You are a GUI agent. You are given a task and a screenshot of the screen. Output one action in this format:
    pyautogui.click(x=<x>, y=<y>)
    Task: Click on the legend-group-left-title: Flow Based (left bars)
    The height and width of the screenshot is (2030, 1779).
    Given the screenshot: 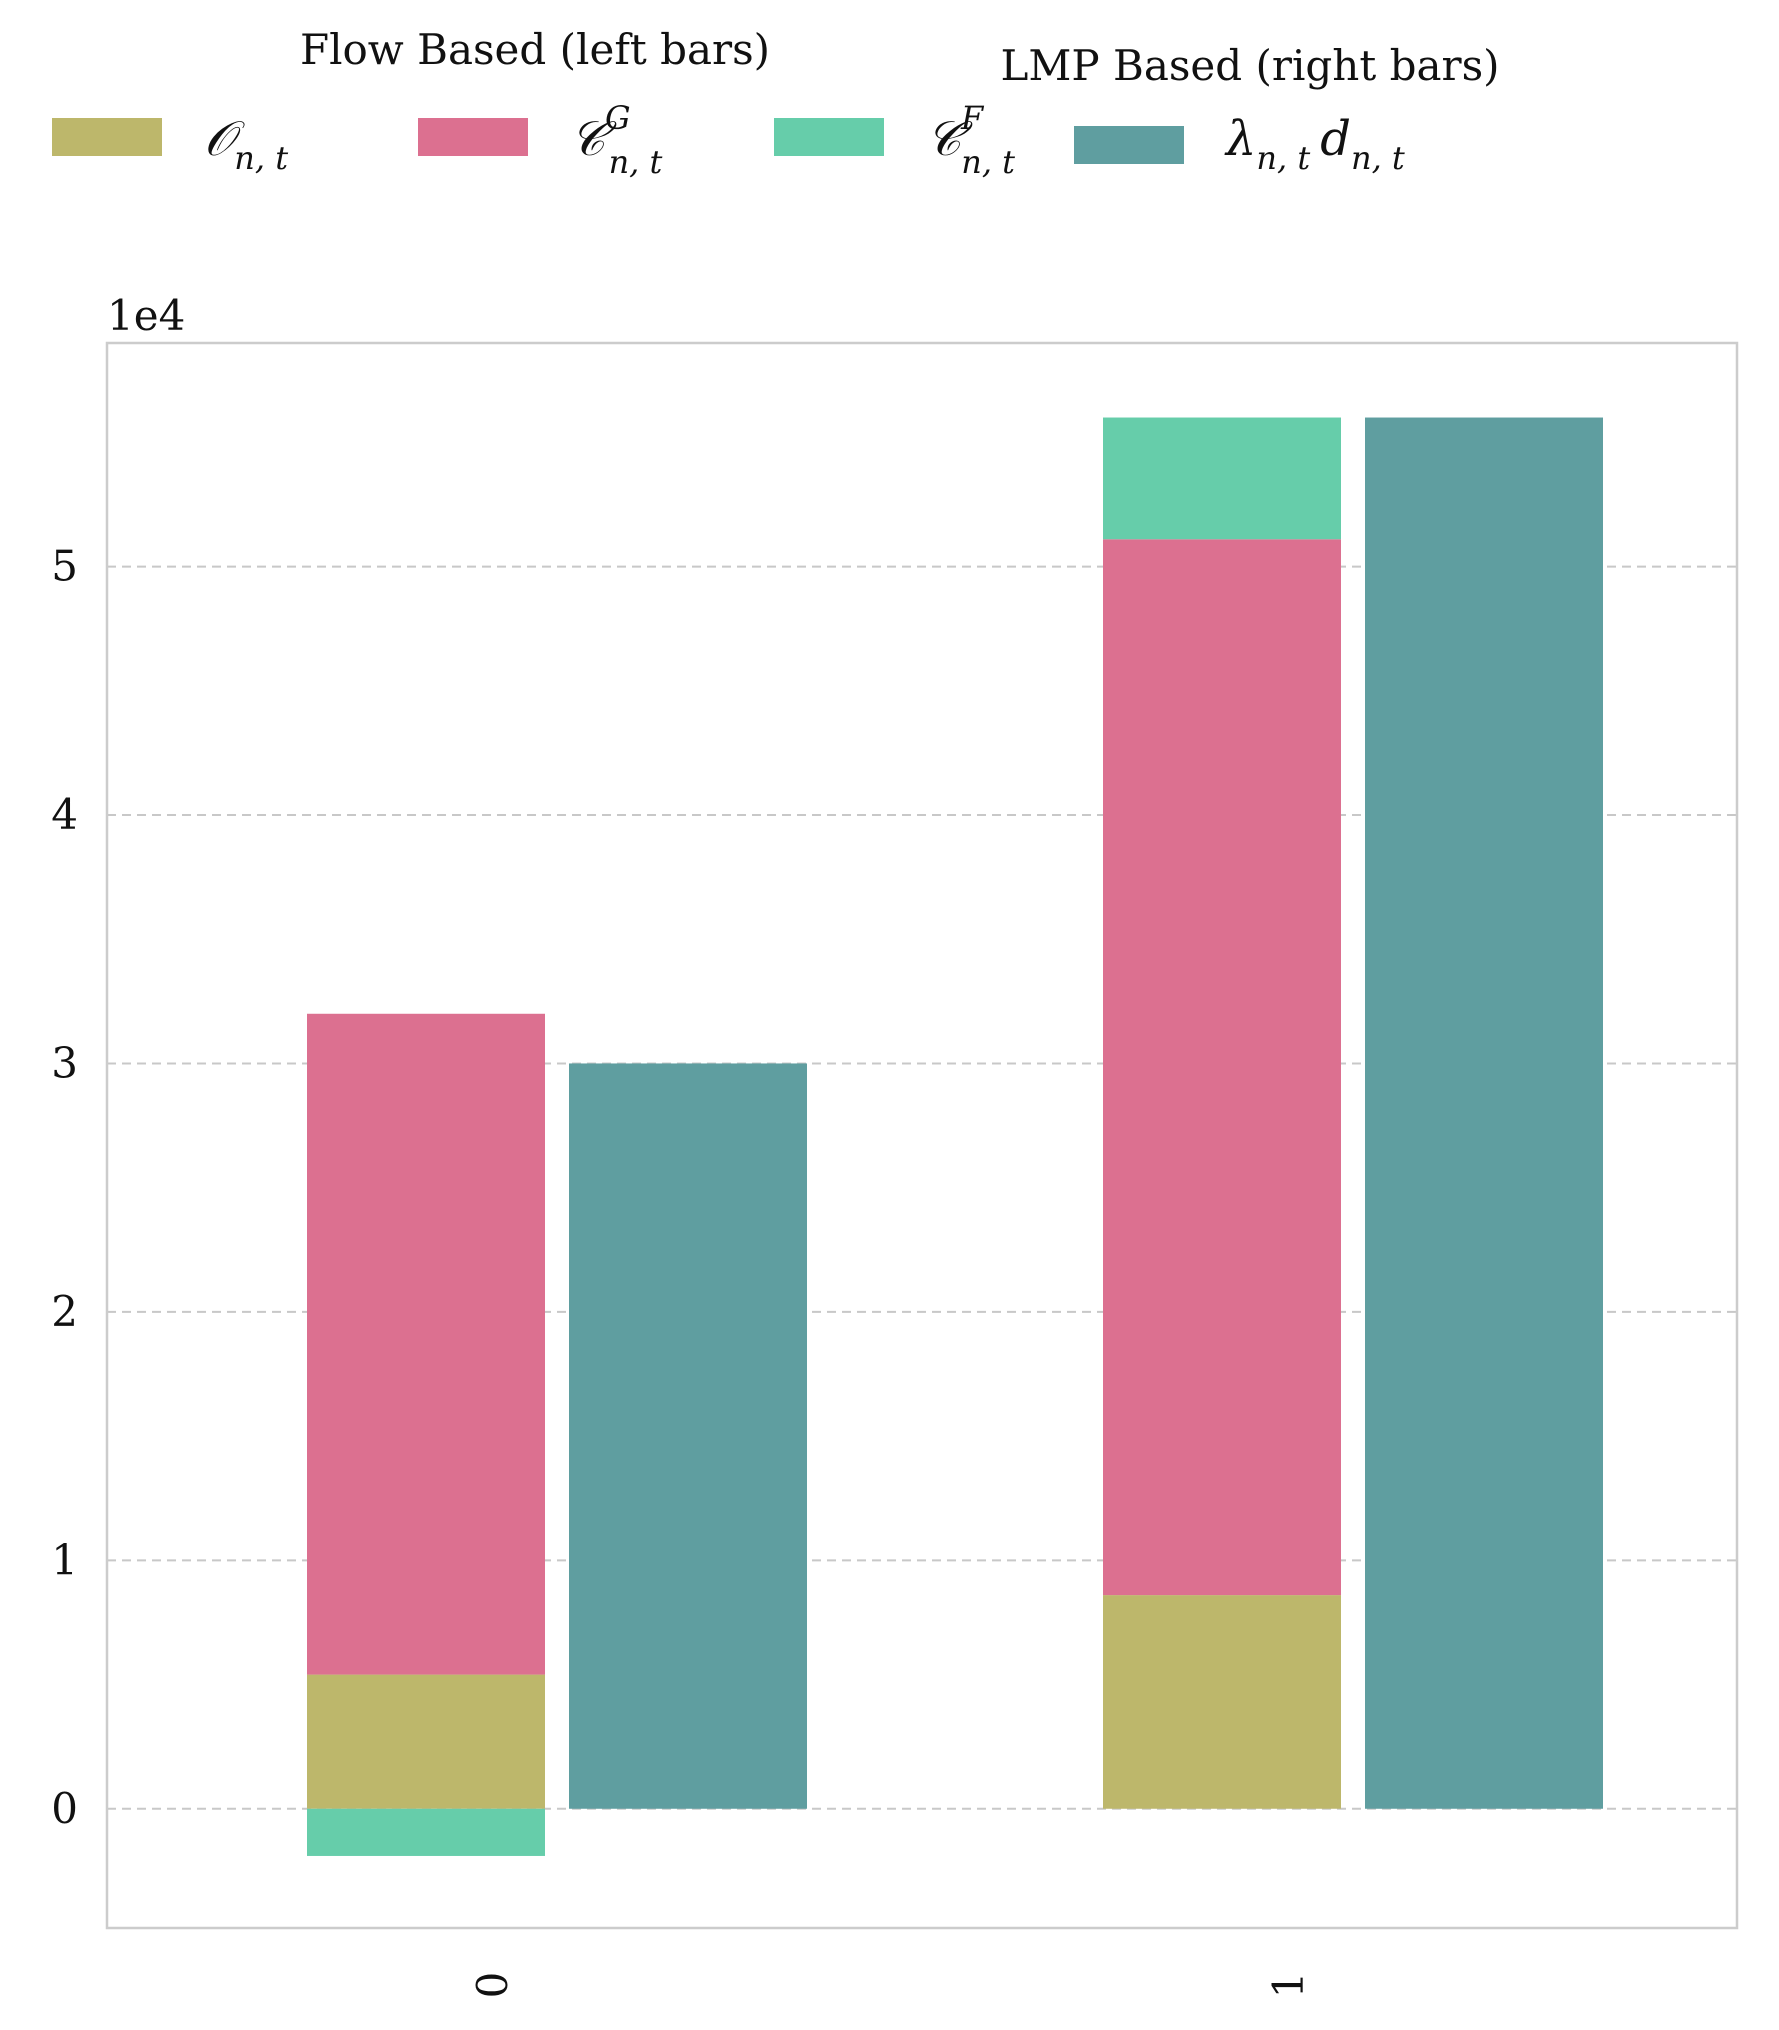 What is the action you would take?
    pyautogui.click(x=535, y=49)
    